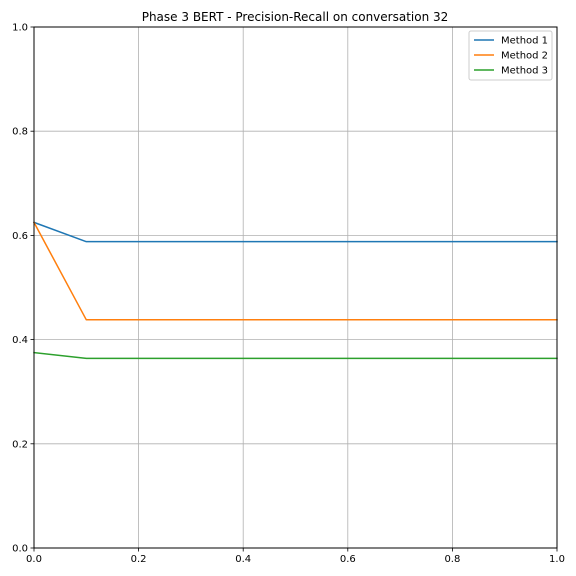 This screenshot has width=576, height=576. What do you see at coordinates (452, 559) in the screenshot?
I see `x-tick-label: 0.8` at bounding box center [452, 559].